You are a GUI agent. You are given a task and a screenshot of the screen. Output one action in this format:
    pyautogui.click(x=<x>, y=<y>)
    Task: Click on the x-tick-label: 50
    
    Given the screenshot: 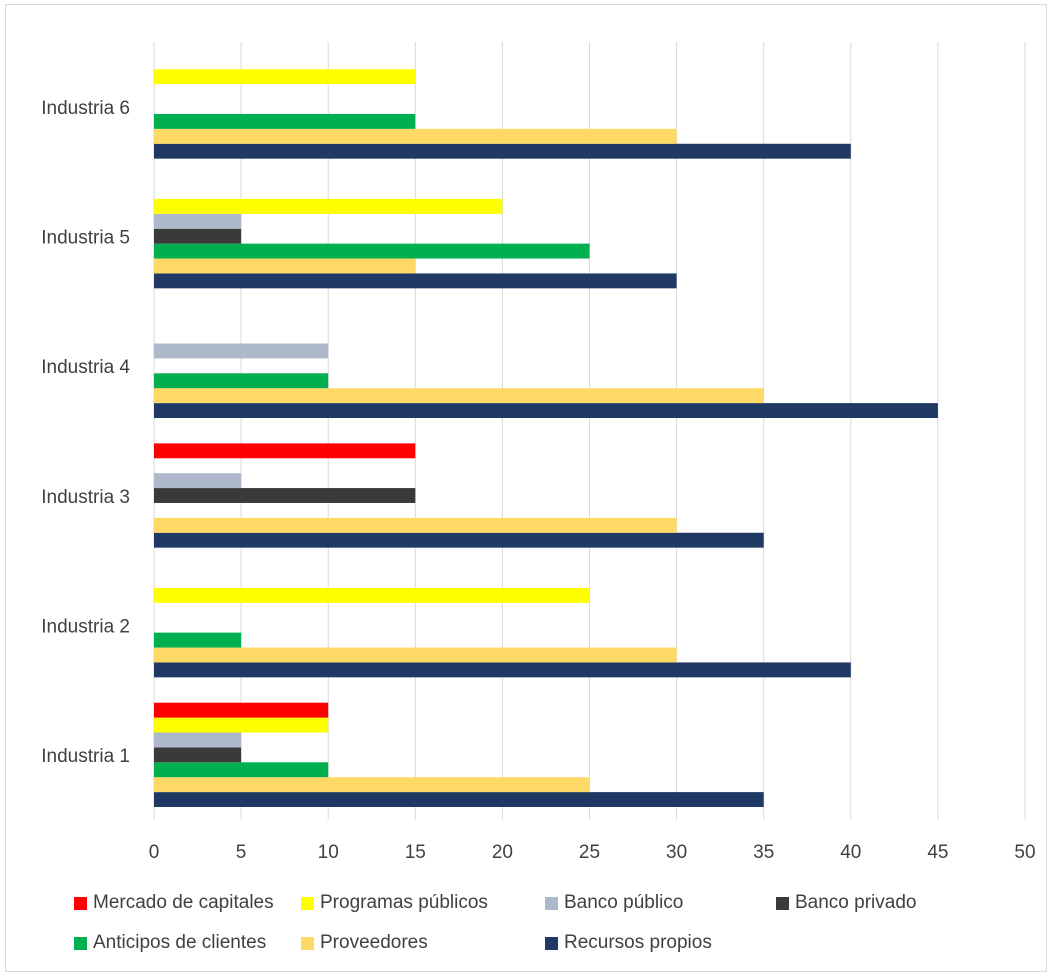 What is the action you would take?
    pyautogui.click(x=1024, y=852)
    